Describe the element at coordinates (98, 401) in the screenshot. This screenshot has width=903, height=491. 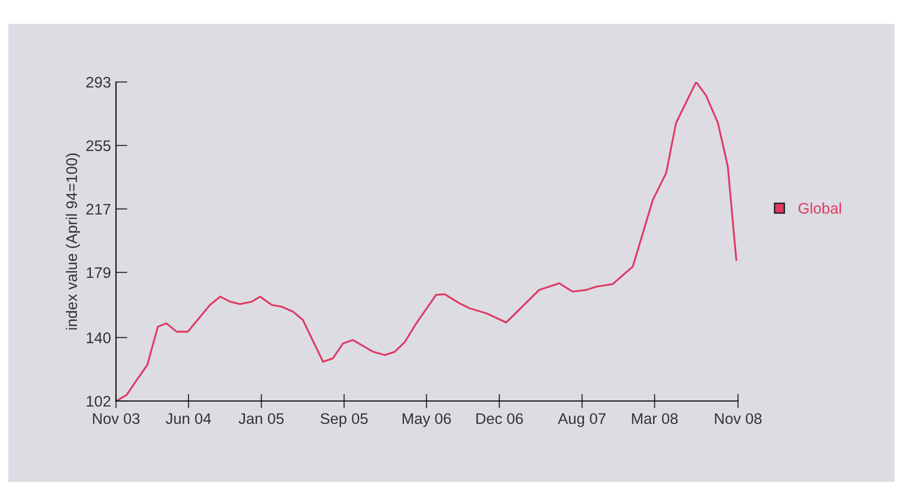
I see `y-tick-label: 102` at that location.